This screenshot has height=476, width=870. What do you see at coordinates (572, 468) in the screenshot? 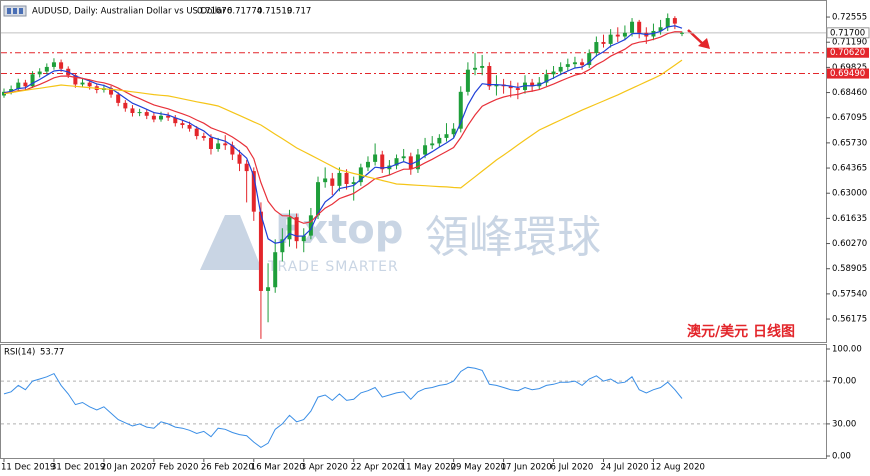
I see `x-tick-label: 6 Jul 2020` at bounding box center [572, 468].